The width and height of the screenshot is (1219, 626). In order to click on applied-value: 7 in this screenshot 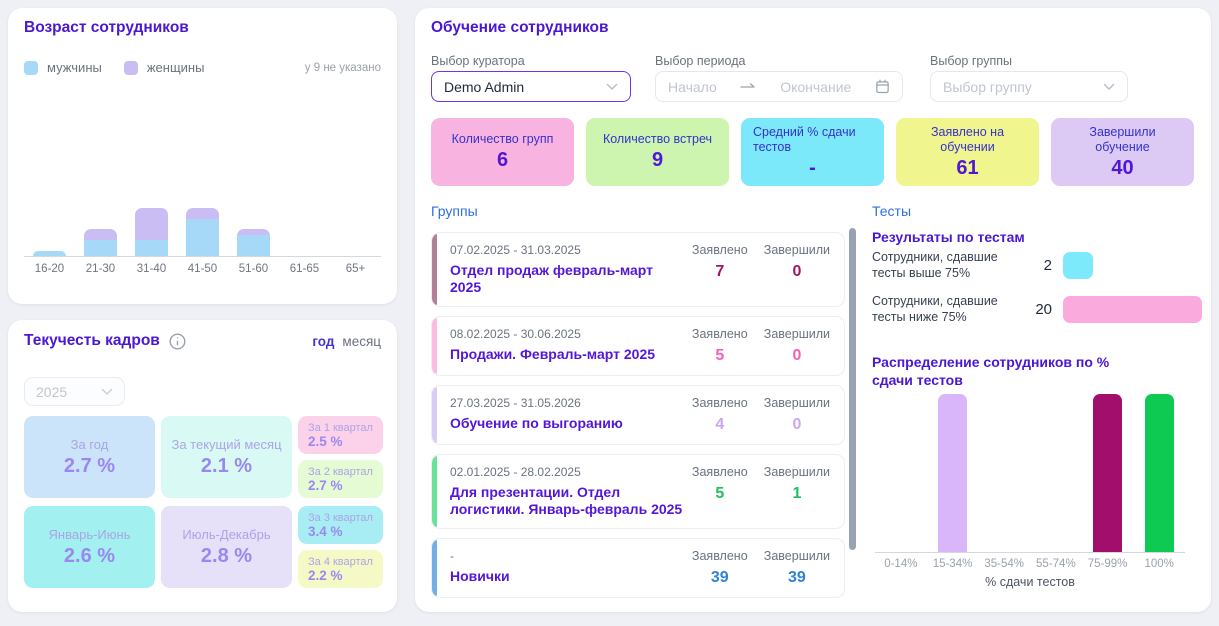, I will do `click(720, 271)`.